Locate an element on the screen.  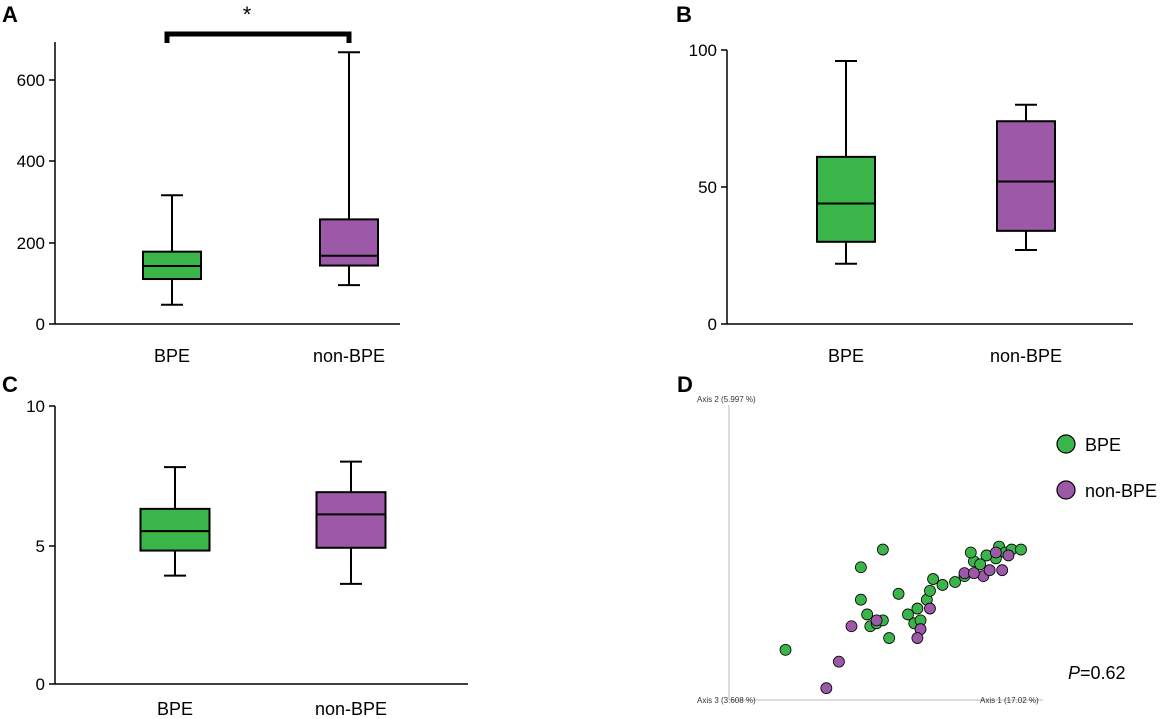
panel-label-d: D is located at coordinates (685, 384).